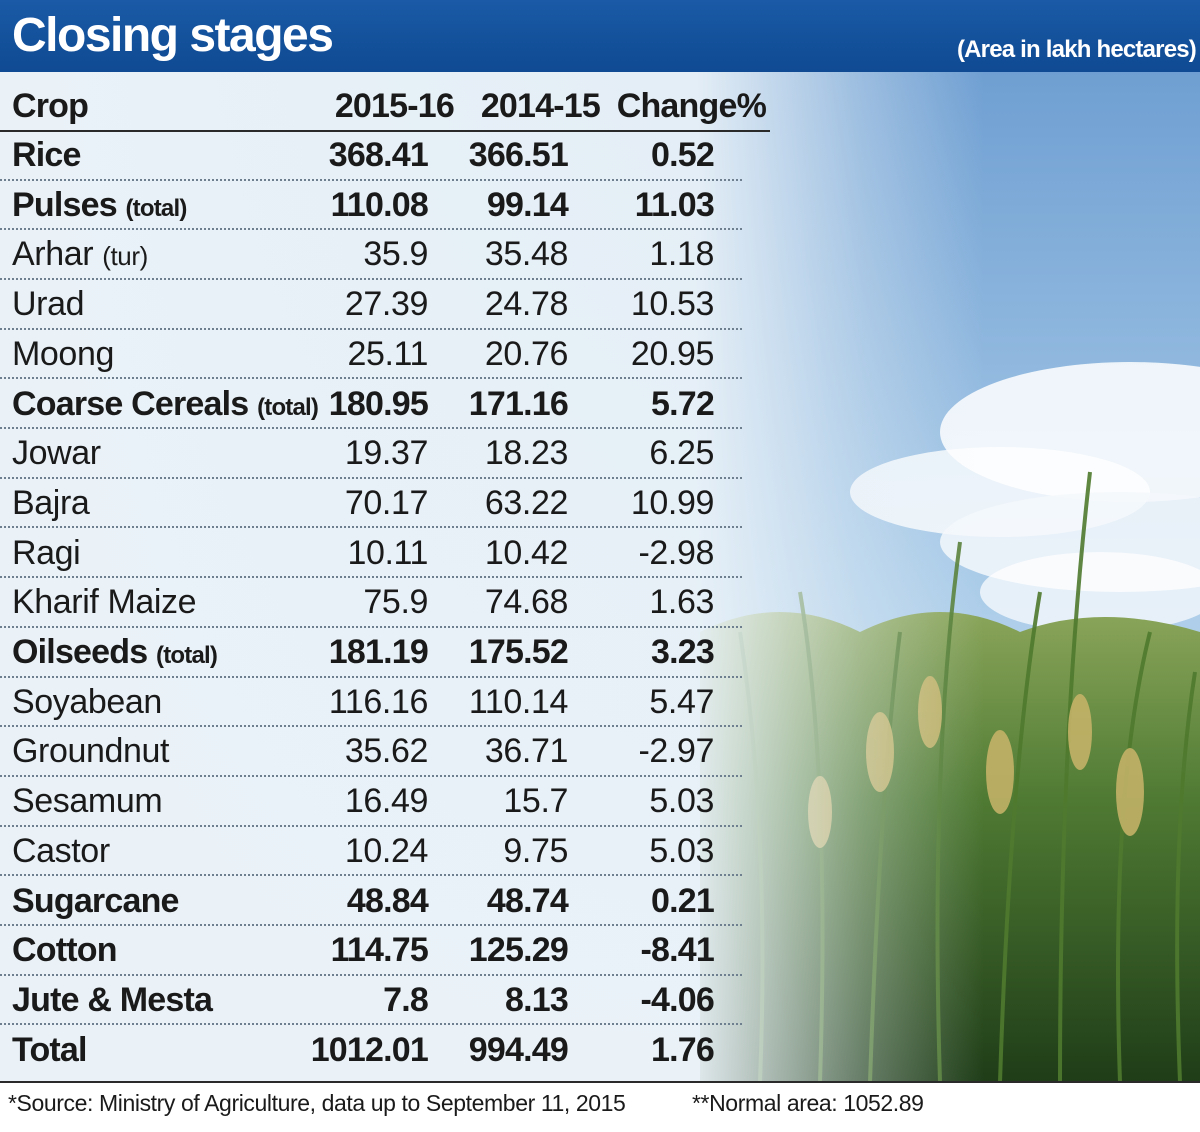  I want to click on value-2015-16: 114.75, so click(379, 950).